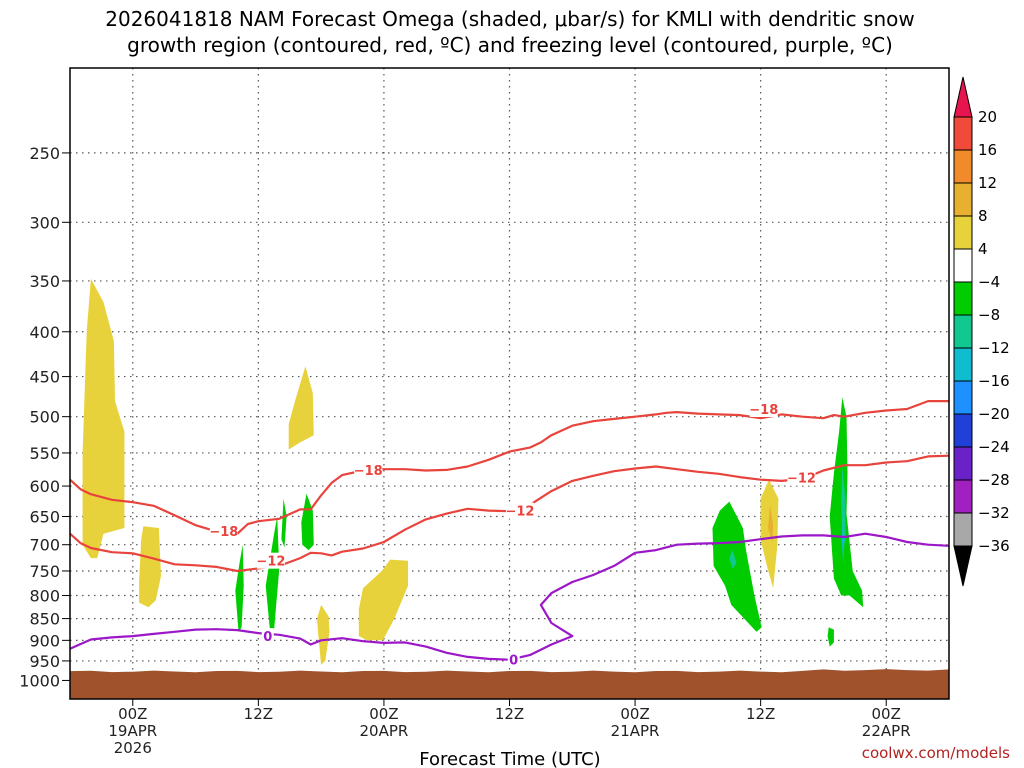  I want to click on x-tick-label-2-1: 20APR, so click(384, 731).